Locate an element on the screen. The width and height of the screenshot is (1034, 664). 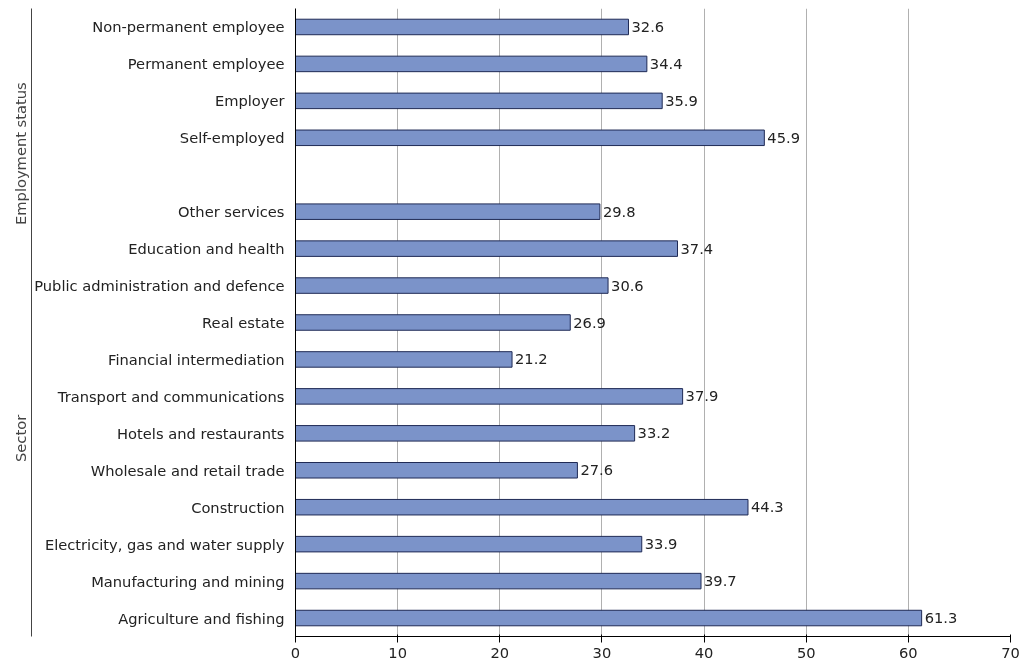
data-label: 37.4 is located at coordinates (697, 248).